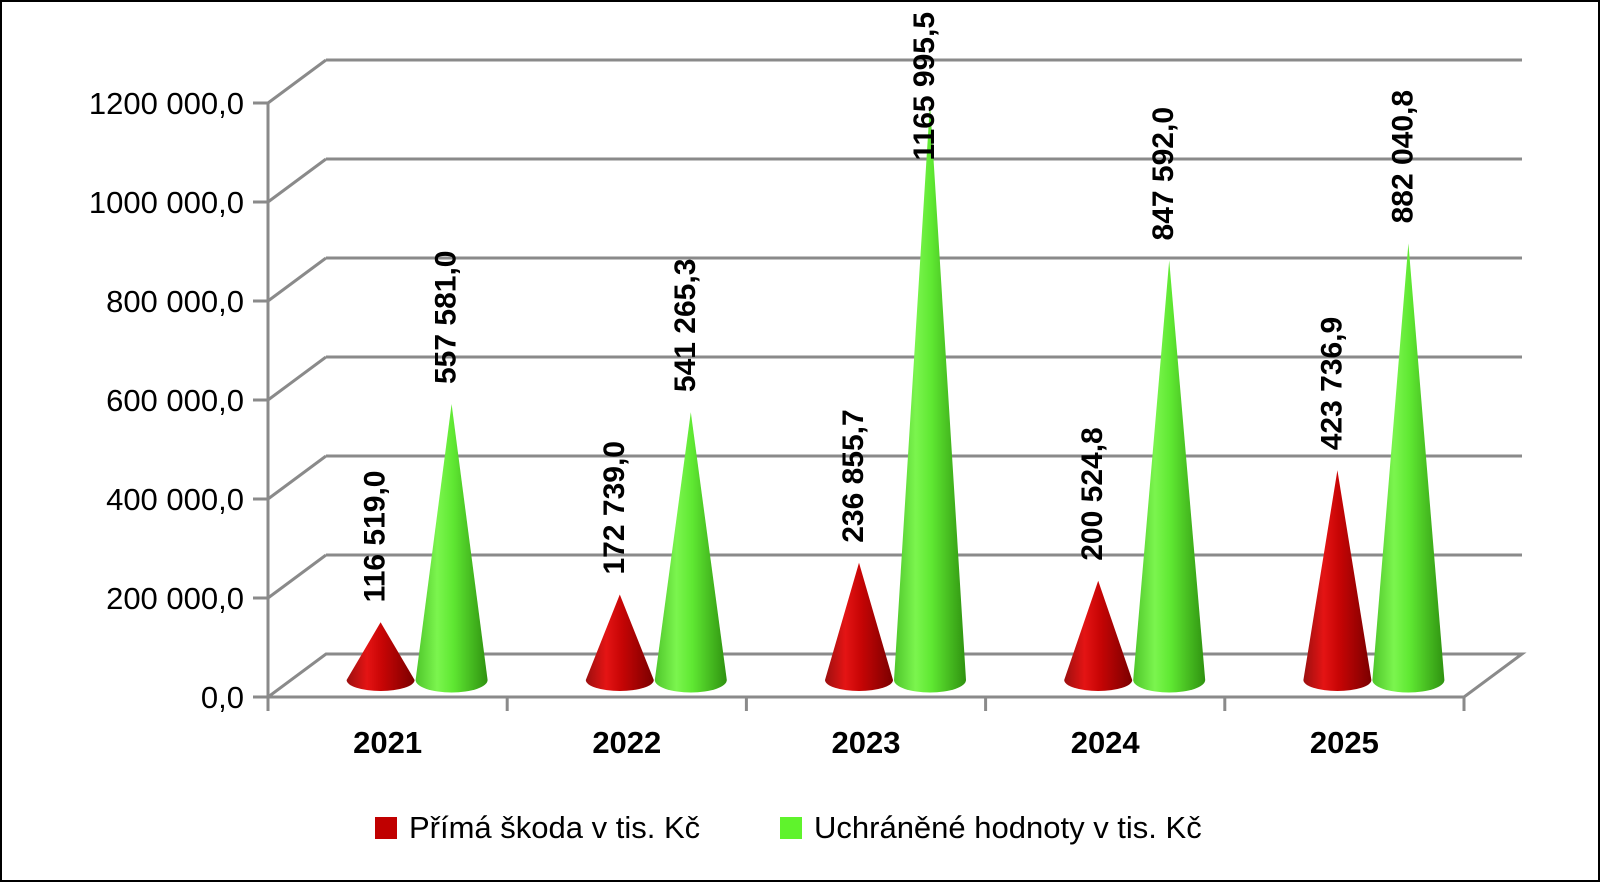  Describe the element at coordinates (1408, 468) in the screenshot. I see `cone-series1-2025` at that location.